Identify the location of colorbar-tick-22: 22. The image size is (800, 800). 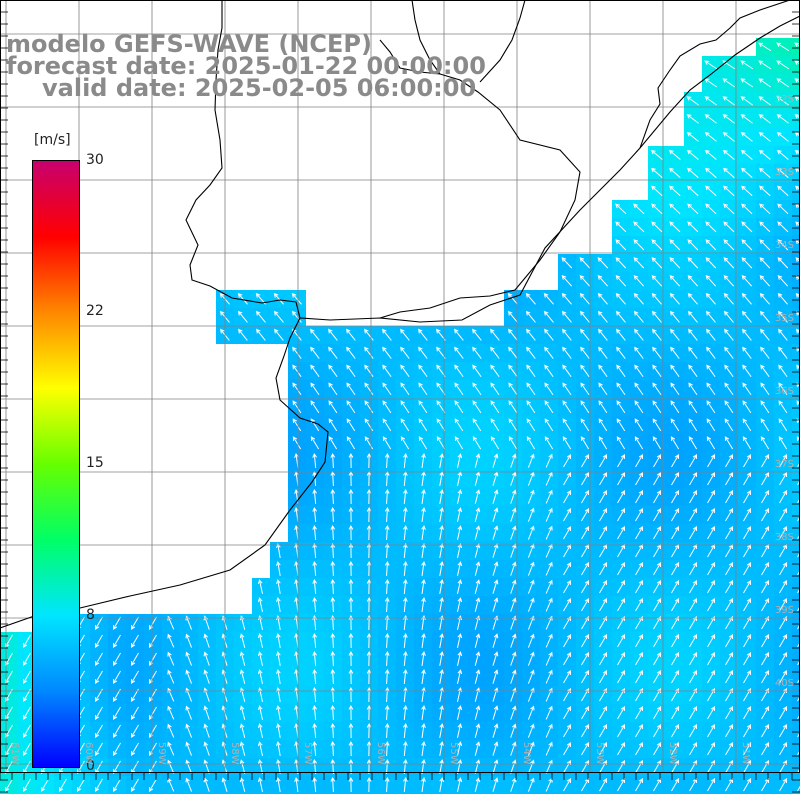
(95, 311).